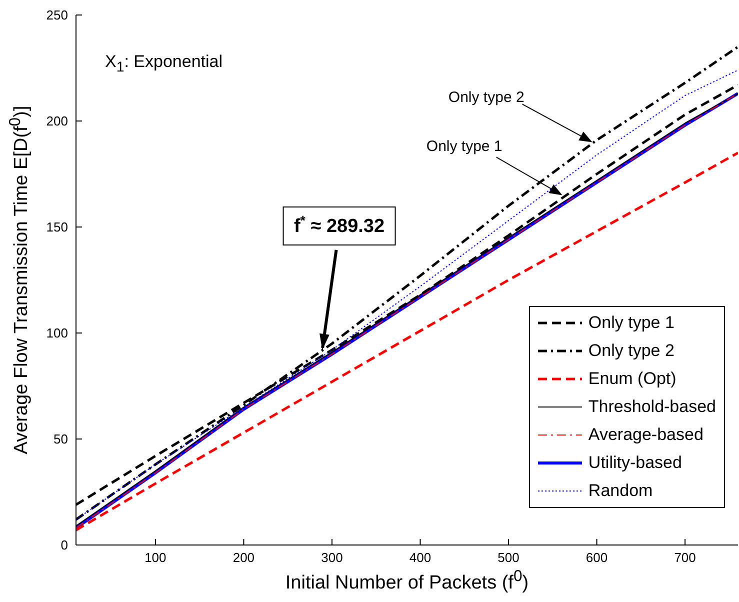 This screenshot has height=602, width=739. Describe the element at coordinates (57, 15) in the screenshot. I see `y-tick-label: 250` at that location.